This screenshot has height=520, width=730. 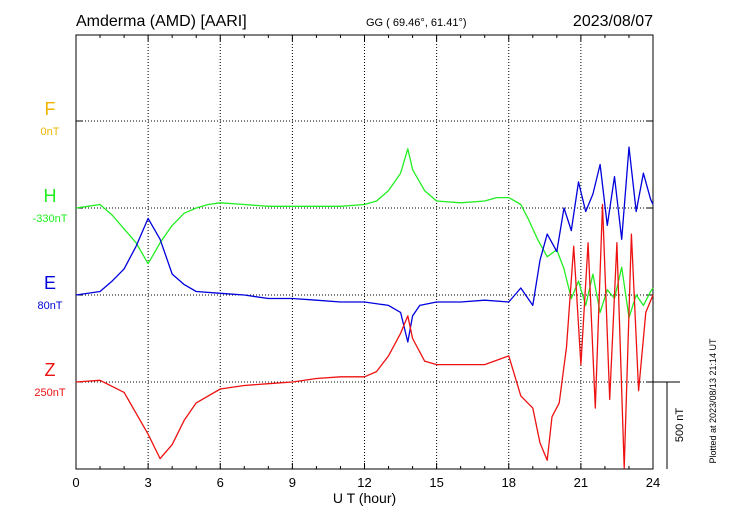 I want to click on series-name-E: E, so click(x=50, y=283).